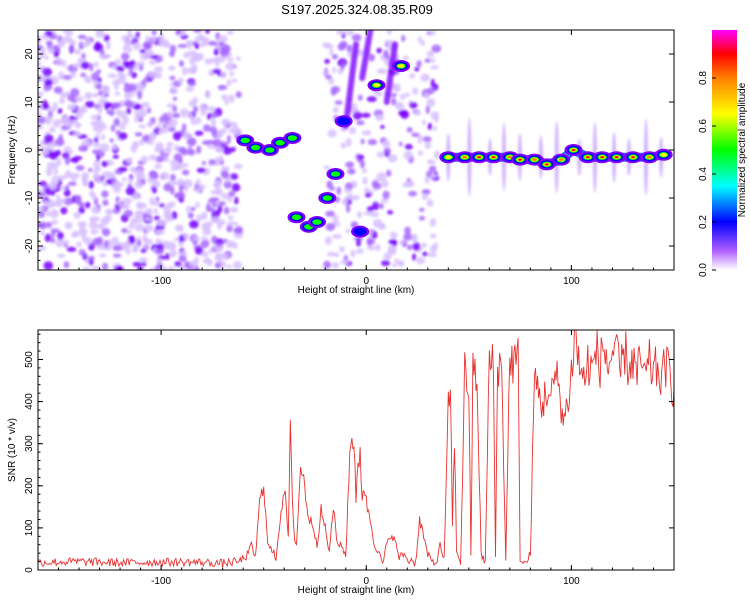 This screenshot has height=600, width=750. Describe the element at coordinates (742, 149) in the screenshot. I see `colorbar-label: Normalized spectral amplitude` at that location.